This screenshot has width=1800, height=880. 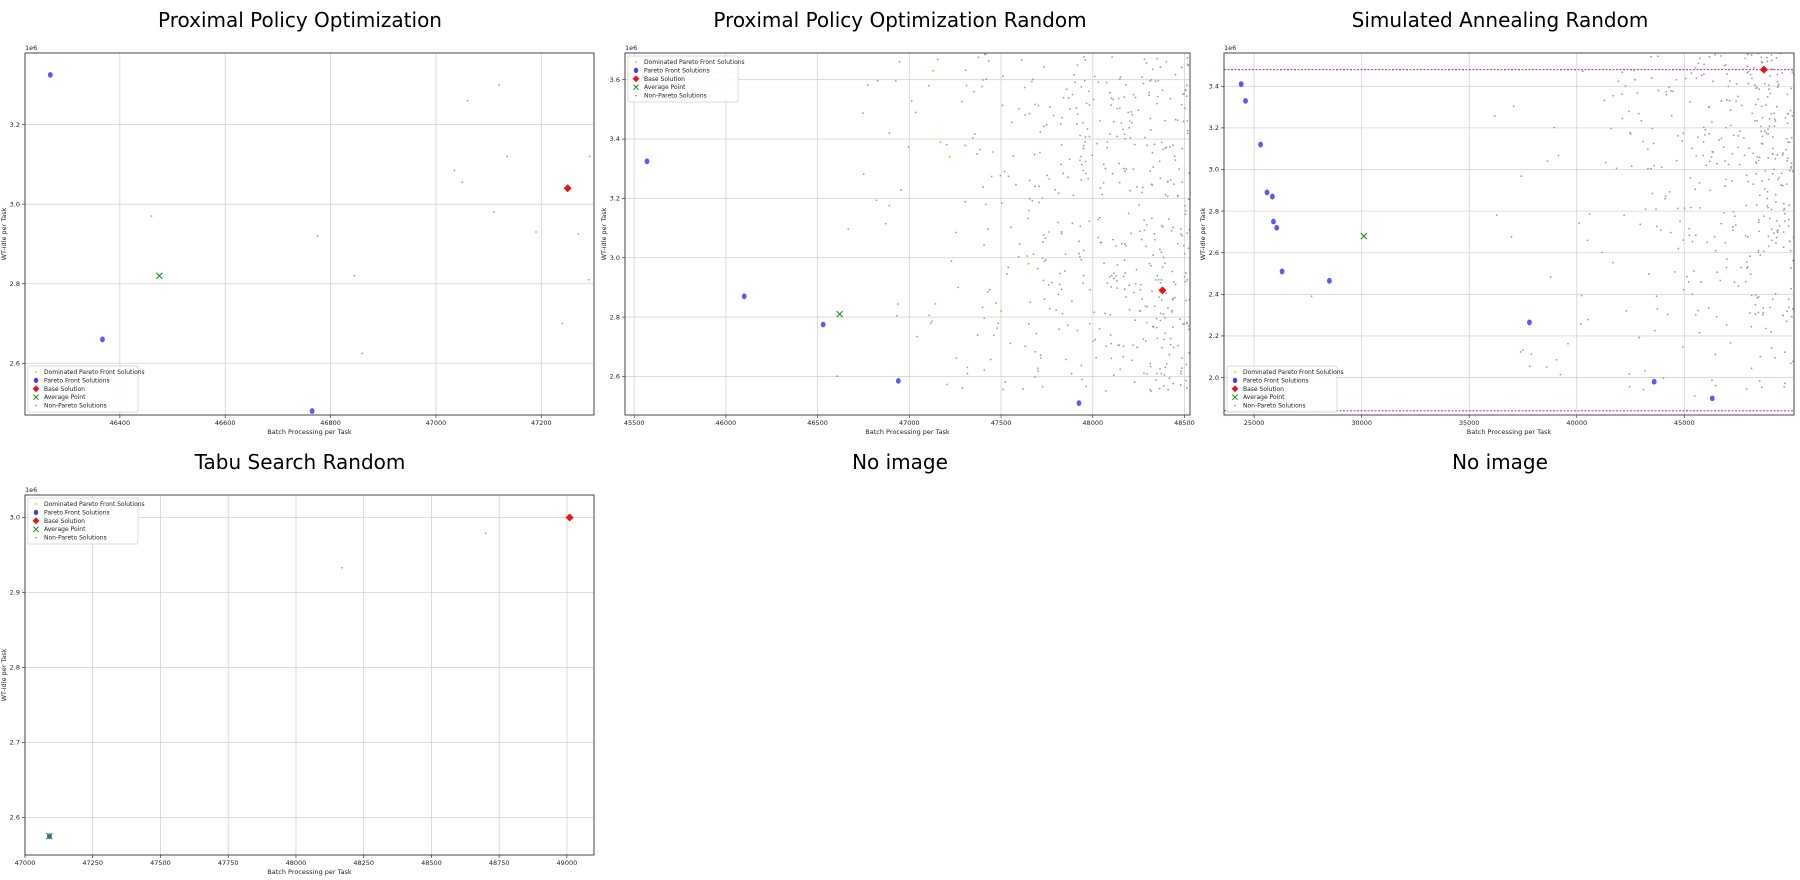 I want to click on base-solution-point, so click(x=569, y=517).